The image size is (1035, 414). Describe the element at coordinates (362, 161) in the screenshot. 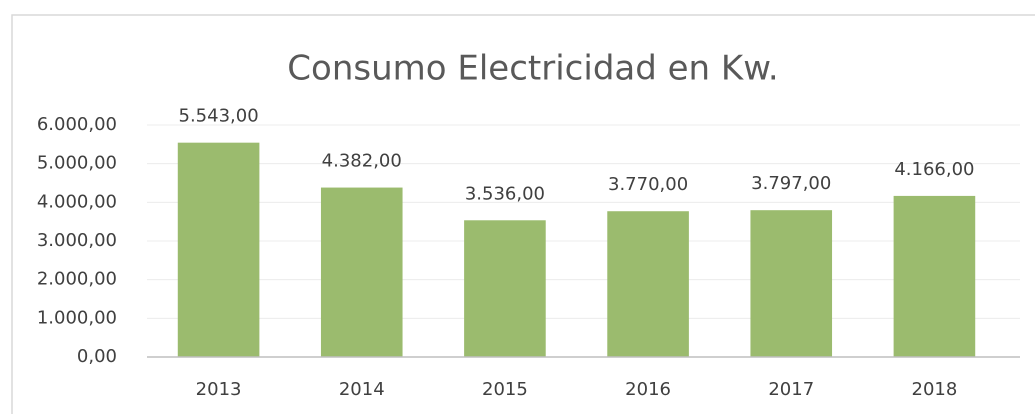

I see `data-label: 4.382,00` at that location.